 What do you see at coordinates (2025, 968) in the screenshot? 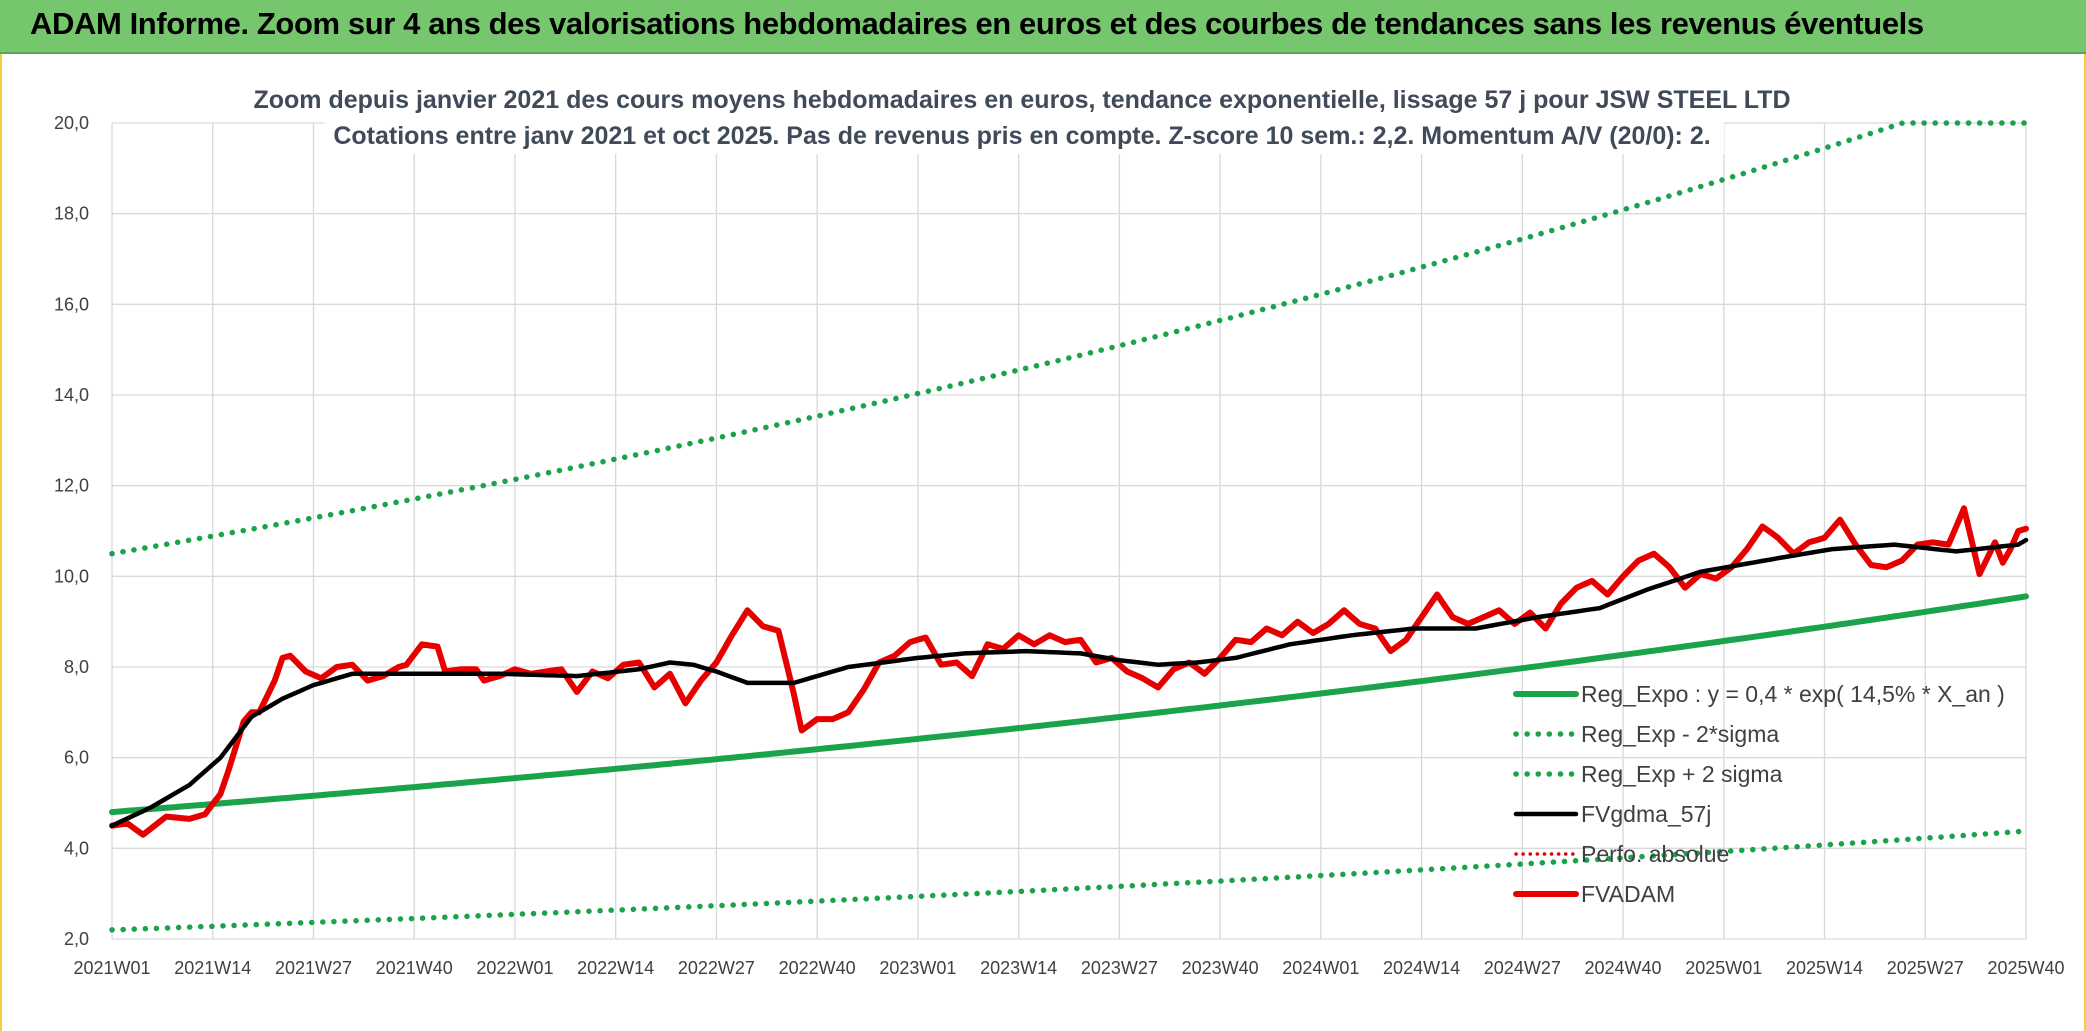
I see `x-tick-label: 2025W40` at bounding box center [2025, 968].